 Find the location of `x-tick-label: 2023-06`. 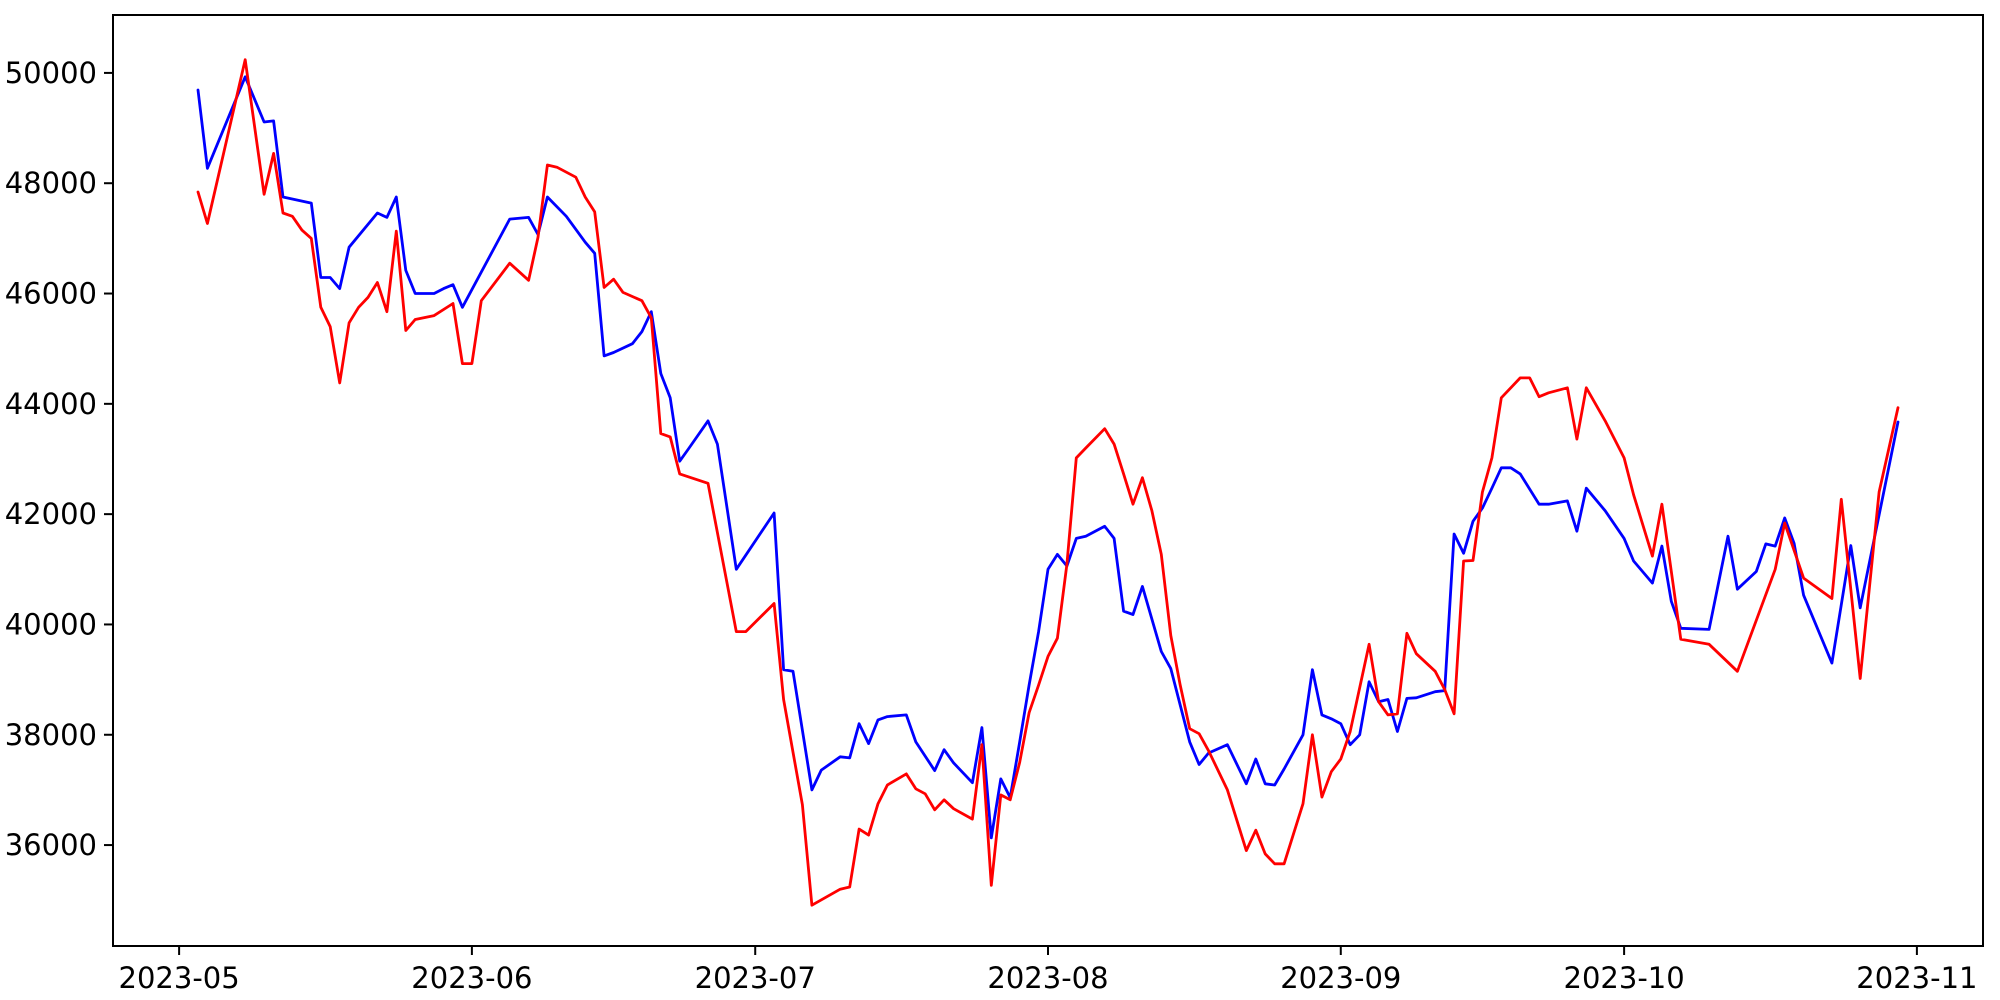

x-tick-label: 2023-06 is located at coordinates (471, 978).